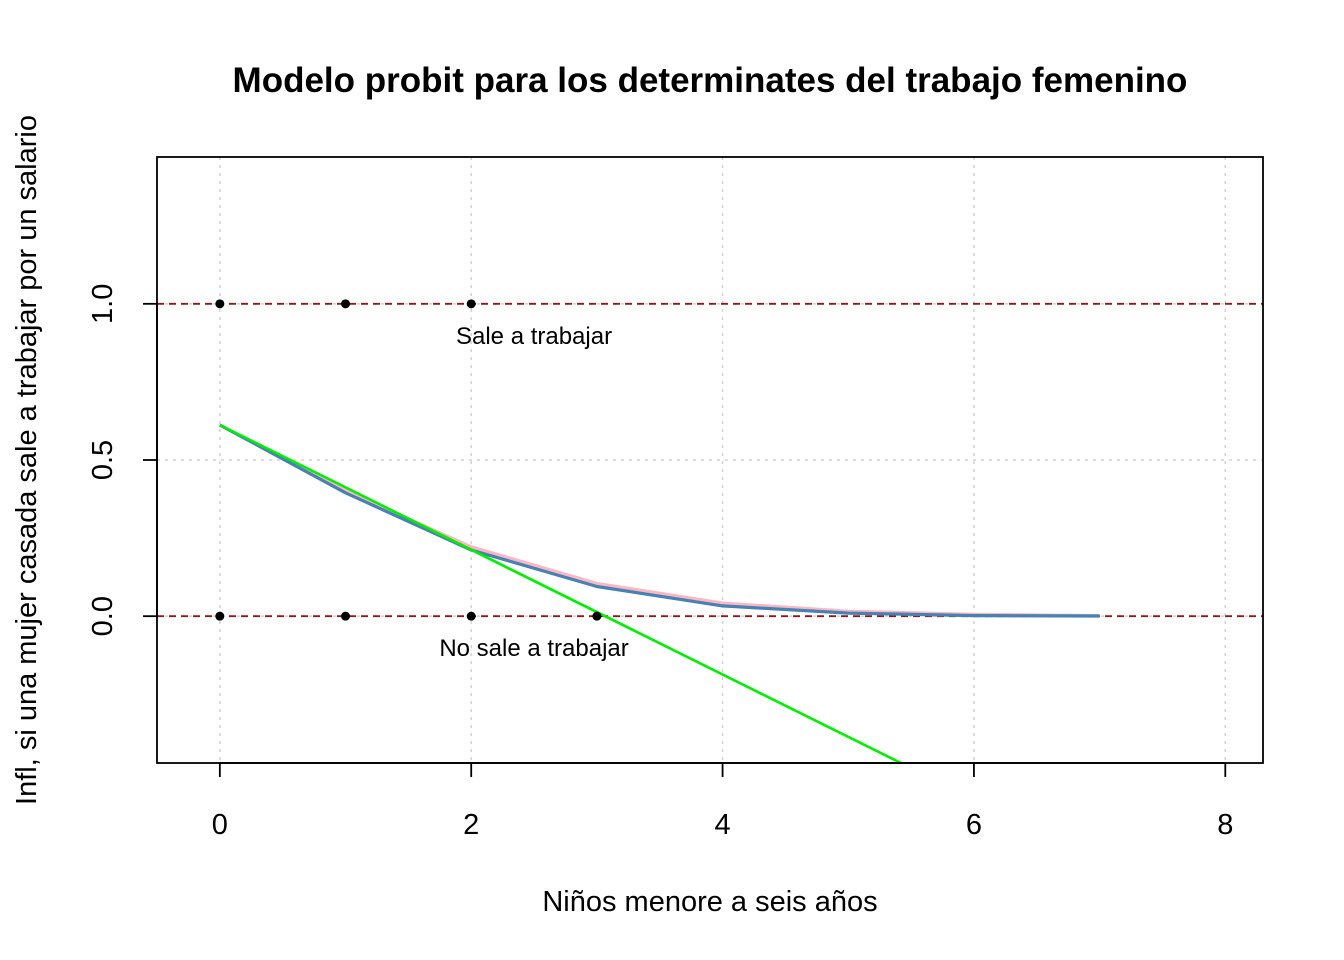 This screenshot has height=960, width=1344. What do you see at coordinates (534, 336) in the screenshot?
I see `reference-label: Sale a trabajar` at bounding box center [534, 336].